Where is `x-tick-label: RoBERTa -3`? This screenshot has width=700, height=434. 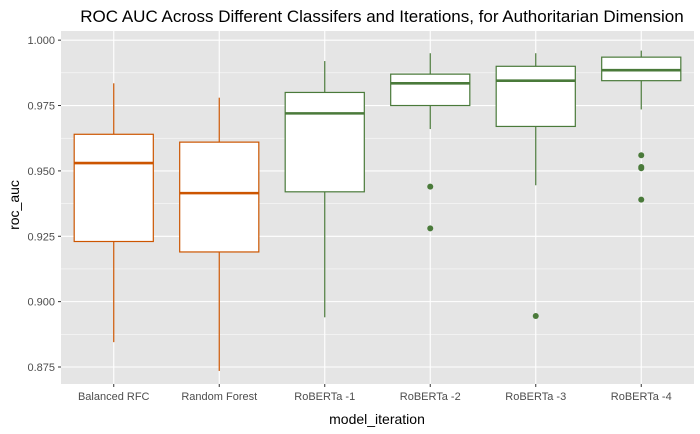
x-tick-label: RoBERTa -3 is located at coordinates (535, 397).